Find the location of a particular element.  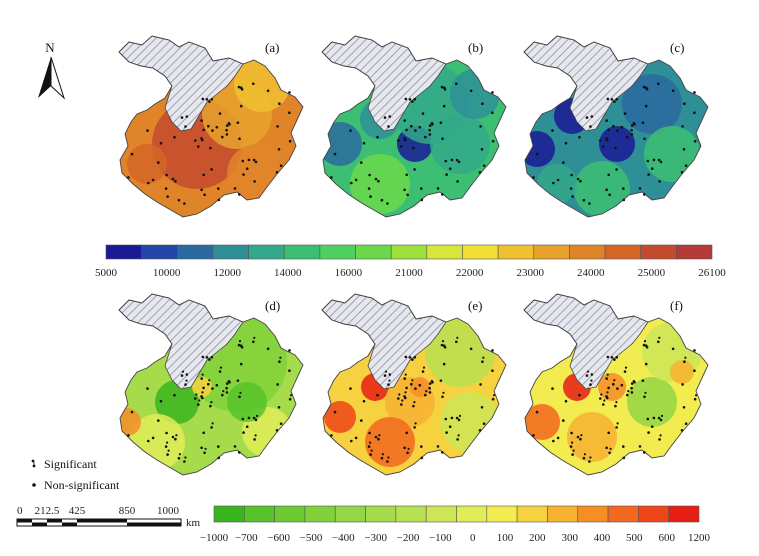

colorbar-tick-label: −1000 is located at coordinates (214, 538).